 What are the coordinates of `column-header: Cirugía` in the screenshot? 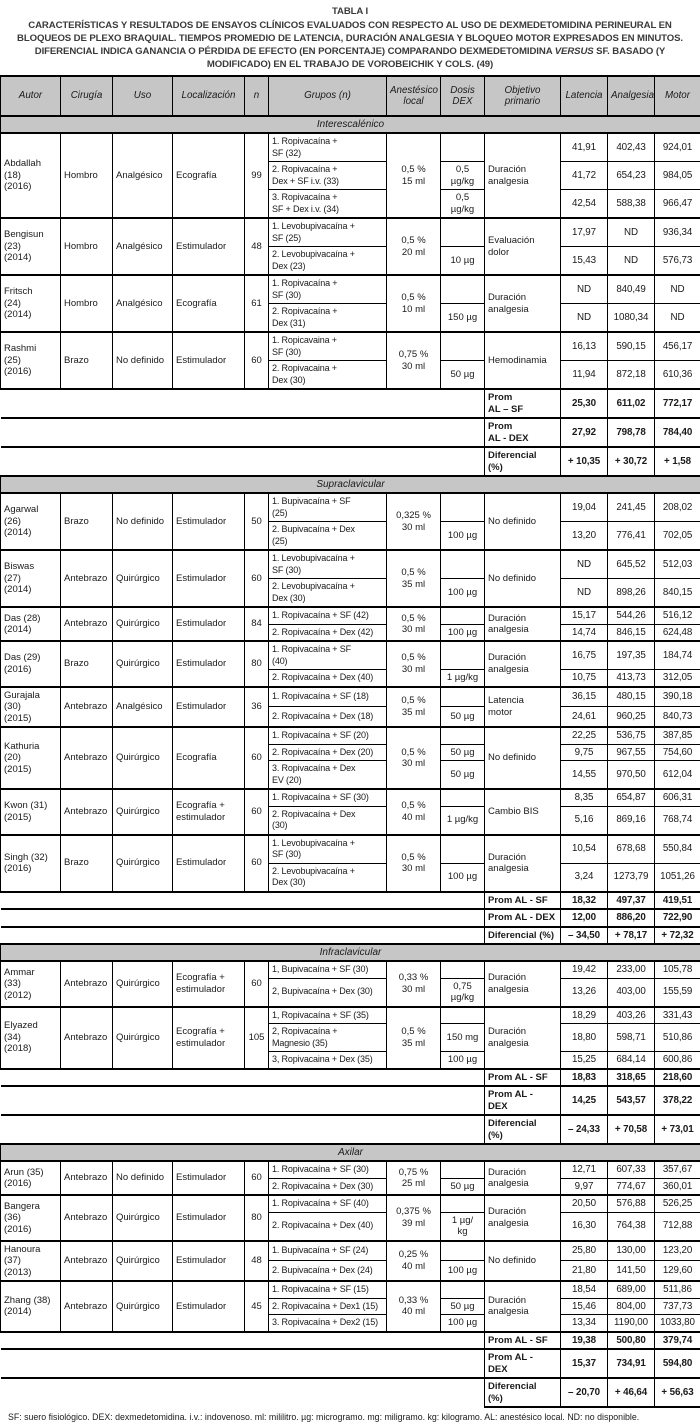 It's located at (87, 96).